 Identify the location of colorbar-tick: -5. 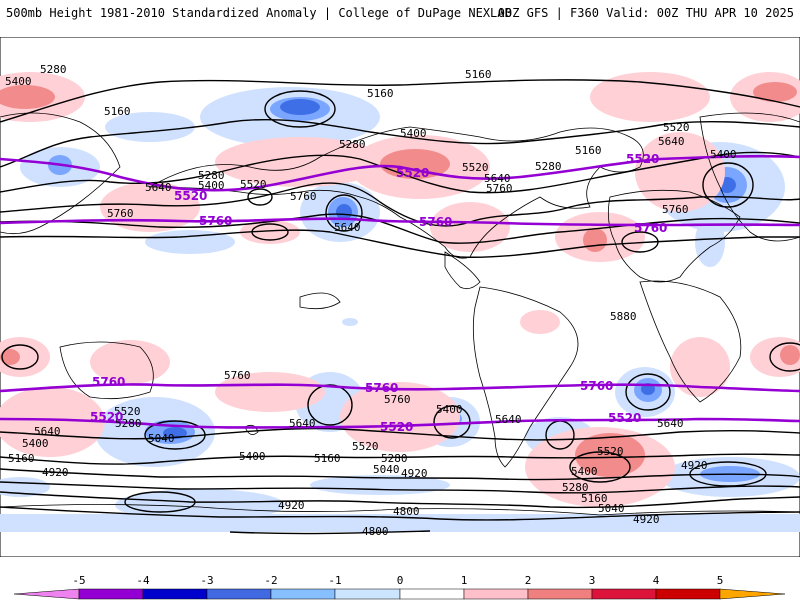
(78, 580).